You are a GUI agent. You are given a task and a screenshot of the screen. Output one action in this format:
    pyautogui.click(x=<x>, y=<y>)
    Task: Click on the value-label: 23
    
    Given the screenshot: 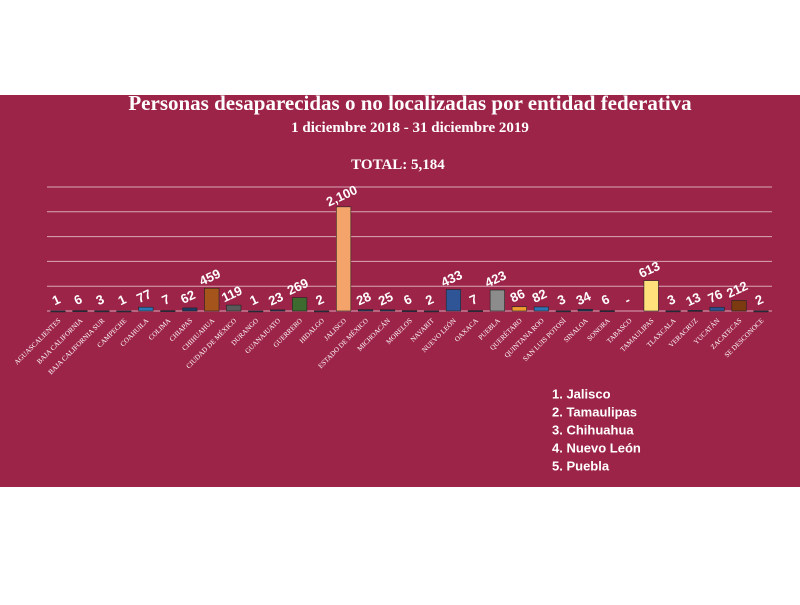 What is the action you would take?
    pyautogui.click(x=275, y=299)
    